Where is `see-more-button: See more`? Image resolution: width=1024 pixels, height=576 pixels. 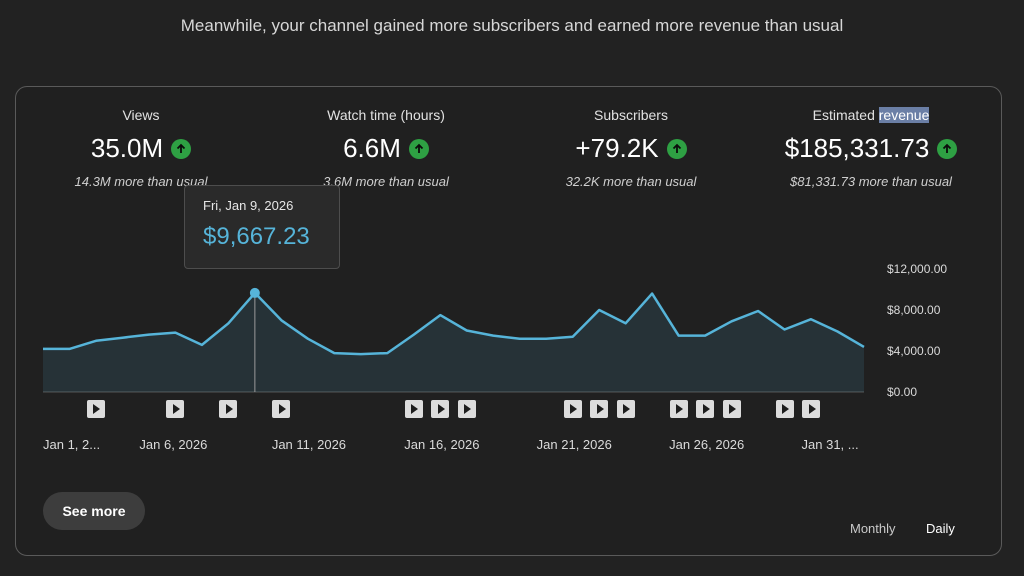
see-more-button: See more is located at coordinates (94, 511).